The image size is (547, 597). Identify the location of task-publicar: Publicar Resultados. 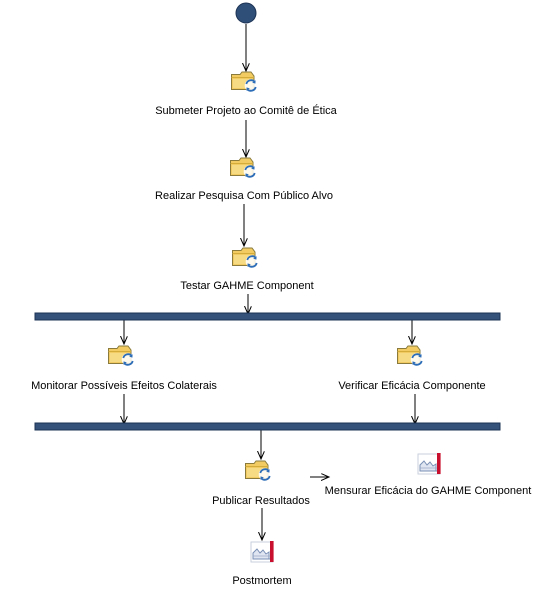
(261, 483).